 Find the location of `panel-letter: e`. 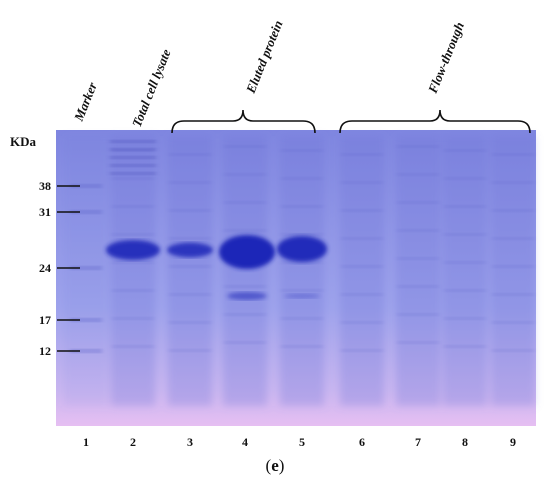

panel-letter: e is located at coordinates (275, 465).